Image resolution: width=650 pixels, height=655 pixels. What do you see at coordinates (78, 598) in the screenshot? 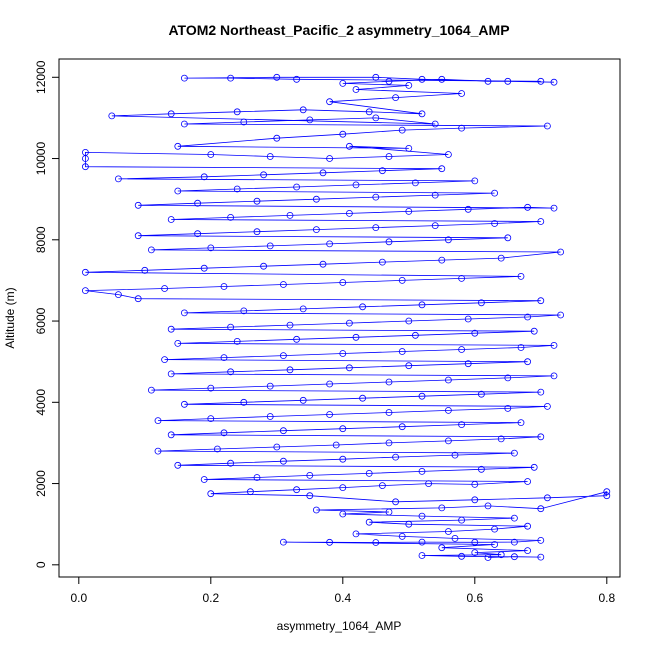
I see `x-tick-label: 0.0` at bounding box center [78, 598].